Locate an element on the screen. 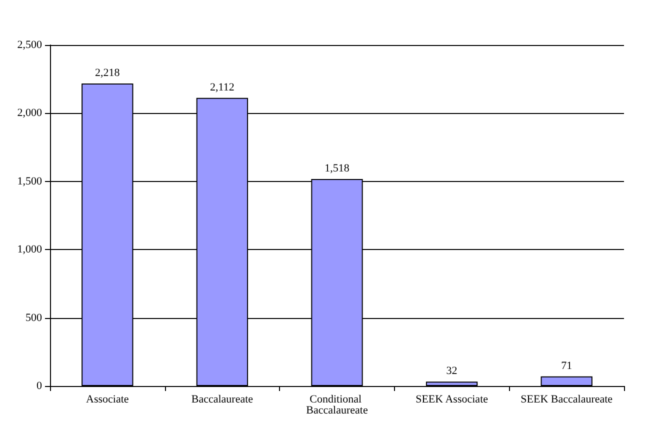 This screenshot has height=440, width=668. y-tick-label: 0 is located at coordinates (39, 386).